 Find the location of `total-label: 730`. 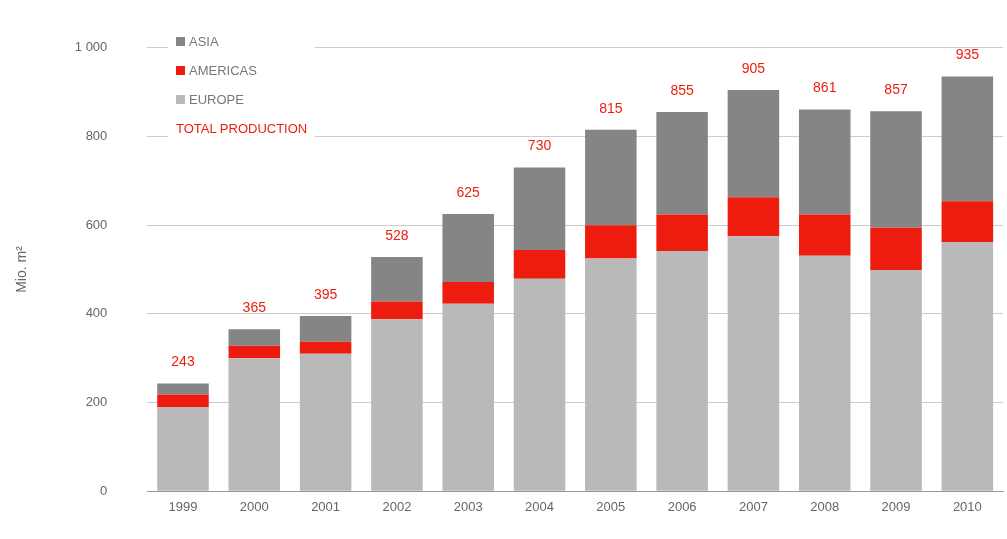

total-label: 730 is located at coordinates (539, 145).